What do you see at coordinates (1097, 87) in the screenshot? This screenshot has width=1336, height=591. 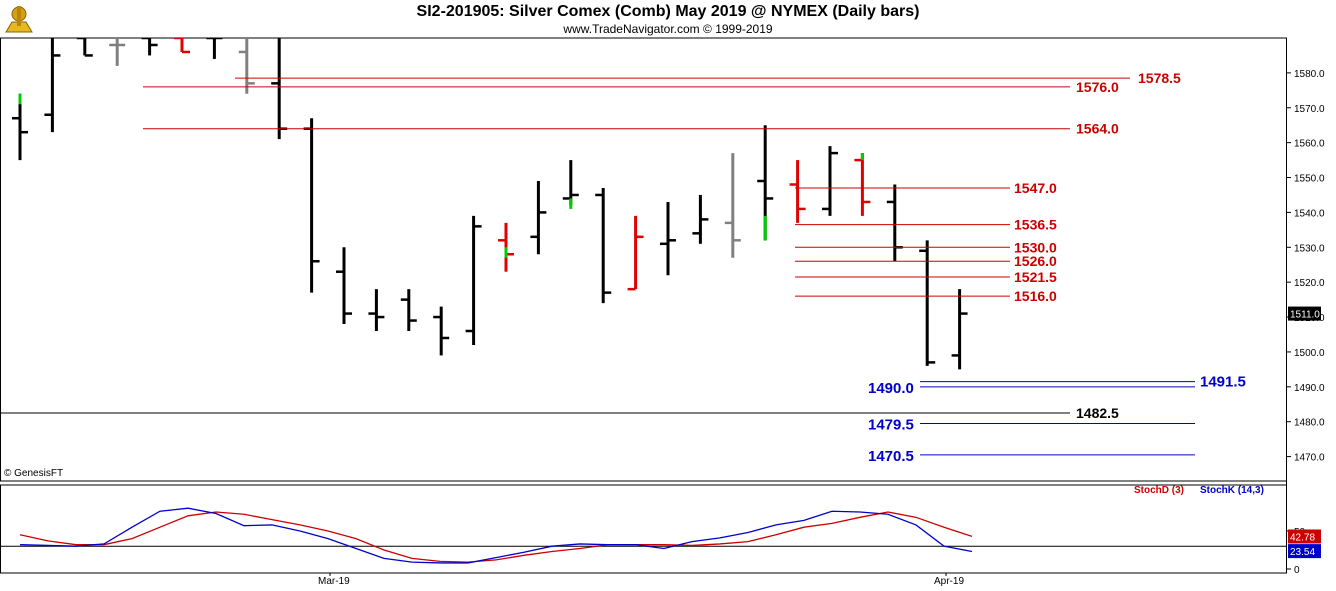 I see `level-label: 1576.0` at bounding box center [1097, 87].